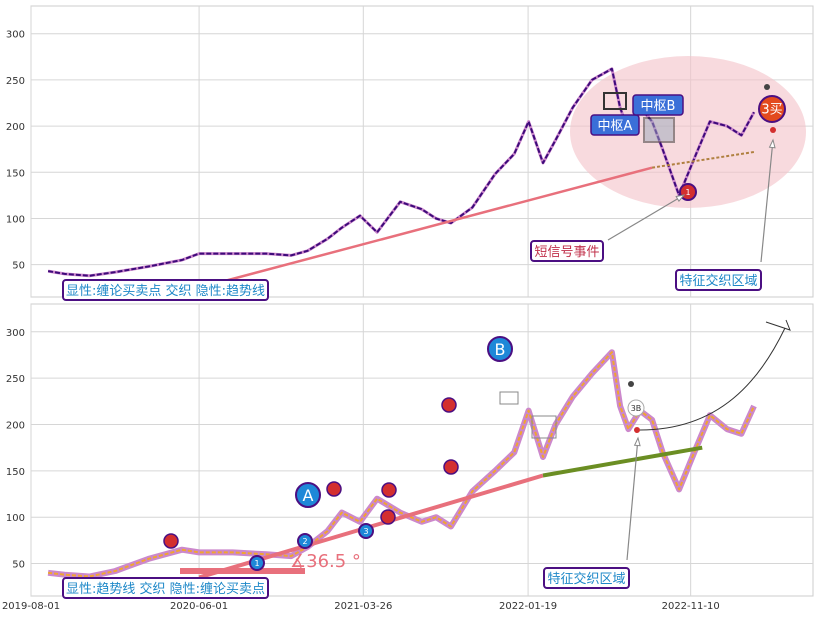 This screenshot has width=819, height=621. I want to click on bottom-feature-arrow-shaft, so click(632, 499).